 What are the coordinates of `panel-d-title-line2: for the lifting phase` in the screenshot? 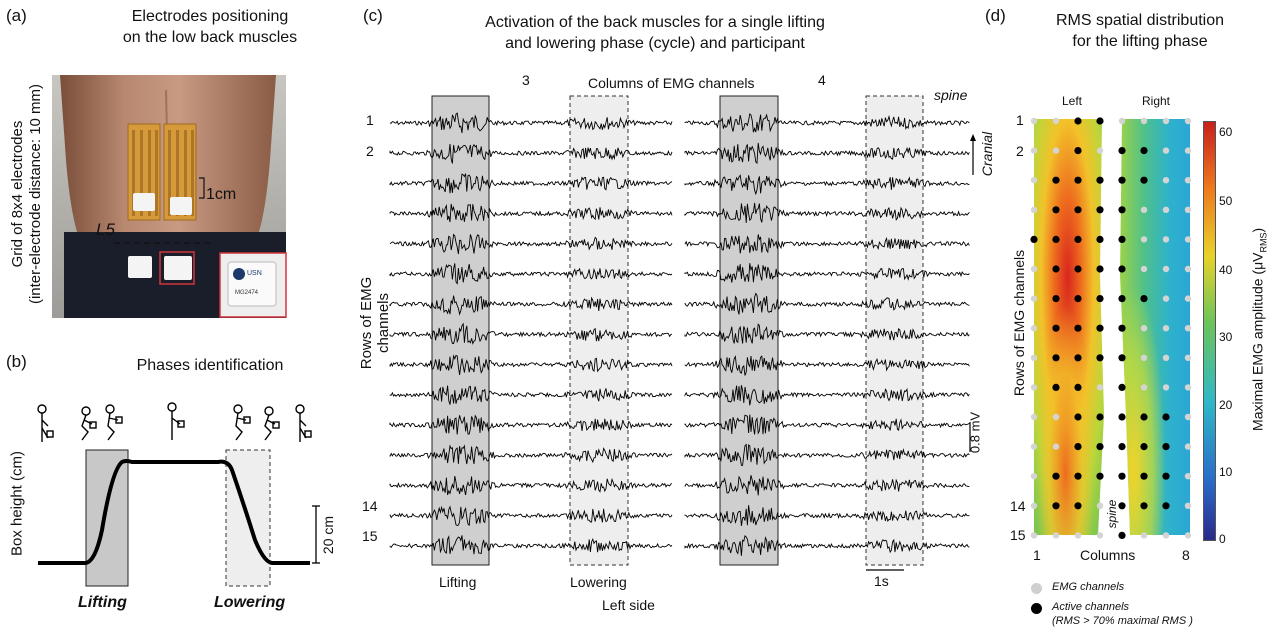 It's located at (1140, 41).